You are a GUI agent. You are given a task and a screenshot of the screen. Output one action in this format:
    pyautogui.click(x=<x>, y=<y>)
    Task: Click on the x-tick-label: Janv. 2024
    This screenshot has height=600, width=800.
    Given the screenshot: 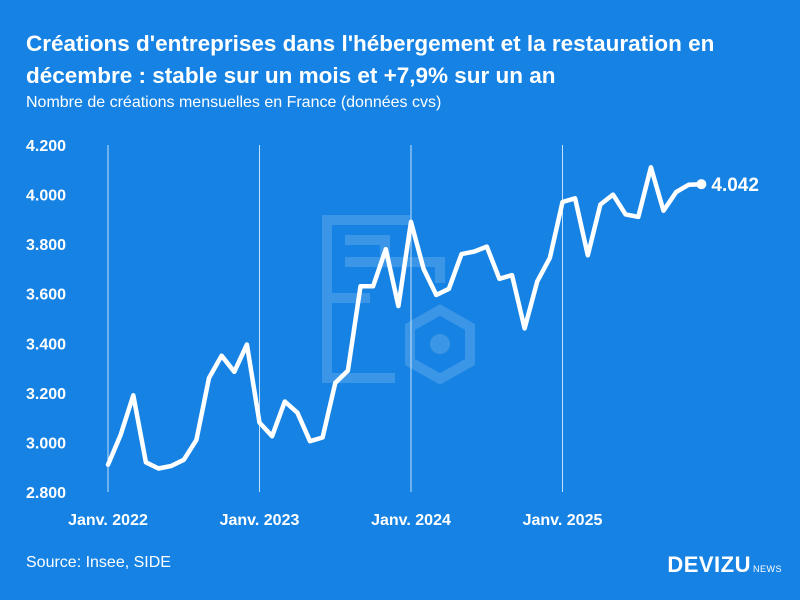 What is the action you would take?
    pyautogui.click(x=411, y=520)
    